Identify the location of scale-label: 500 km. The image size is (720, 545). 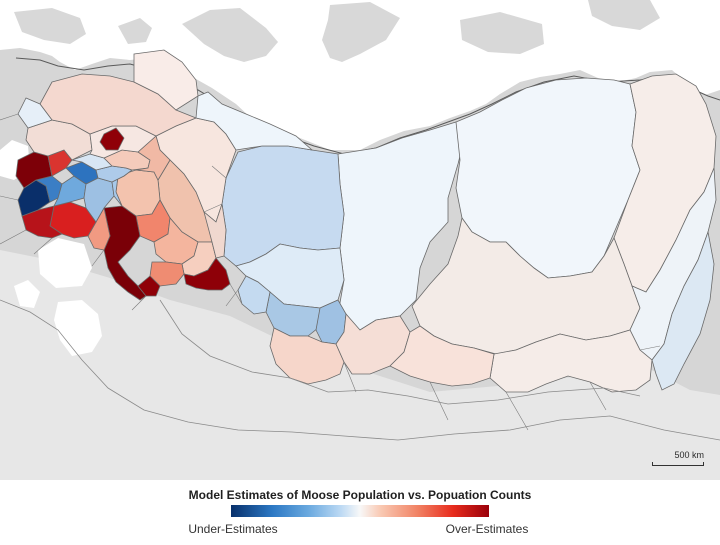
(689, 455).